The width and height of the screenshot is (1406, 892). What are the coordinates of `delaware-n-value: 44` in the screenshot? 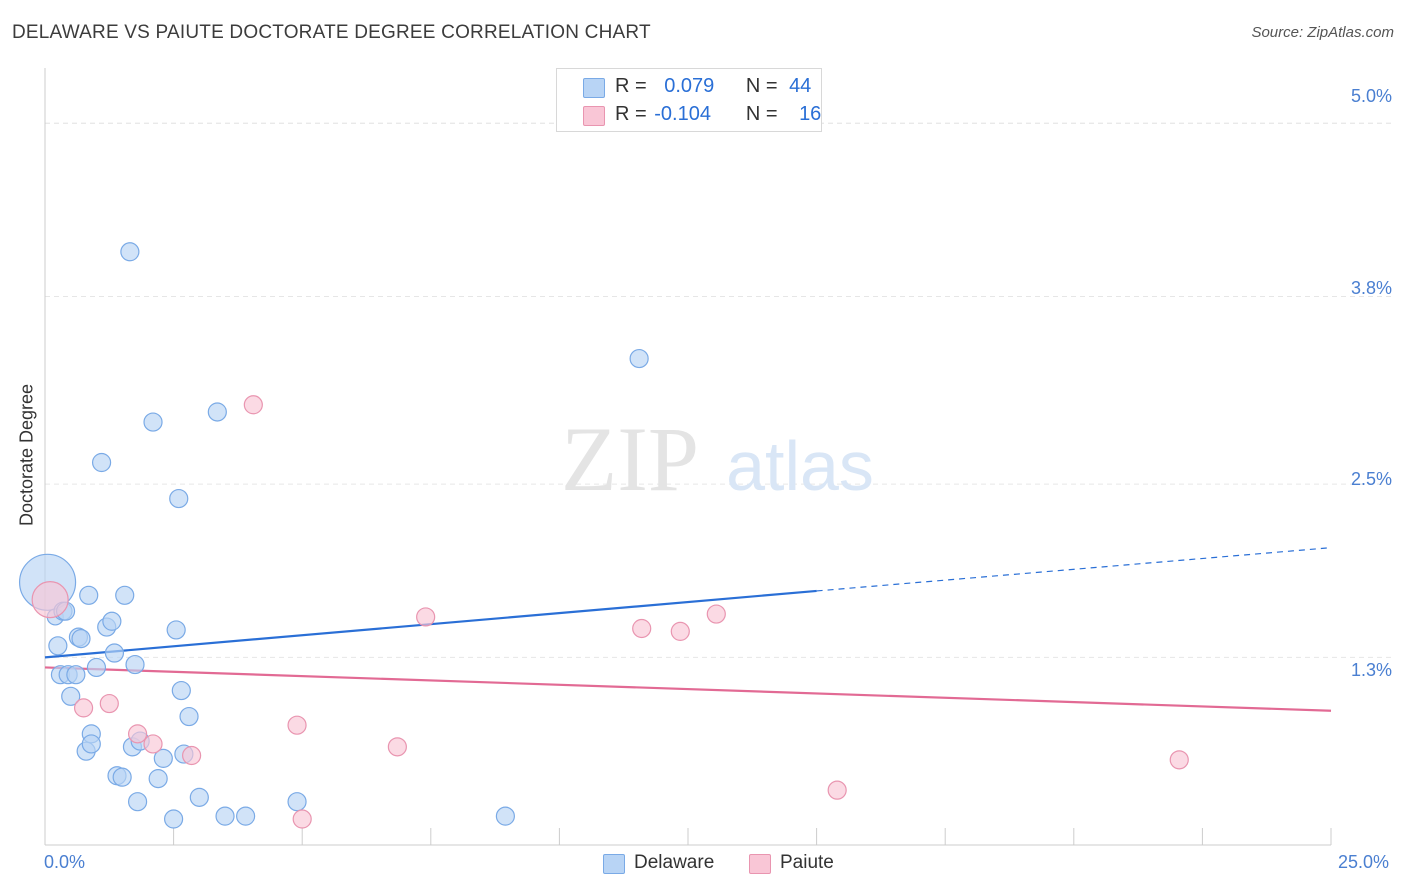 It's located at (800, 86).